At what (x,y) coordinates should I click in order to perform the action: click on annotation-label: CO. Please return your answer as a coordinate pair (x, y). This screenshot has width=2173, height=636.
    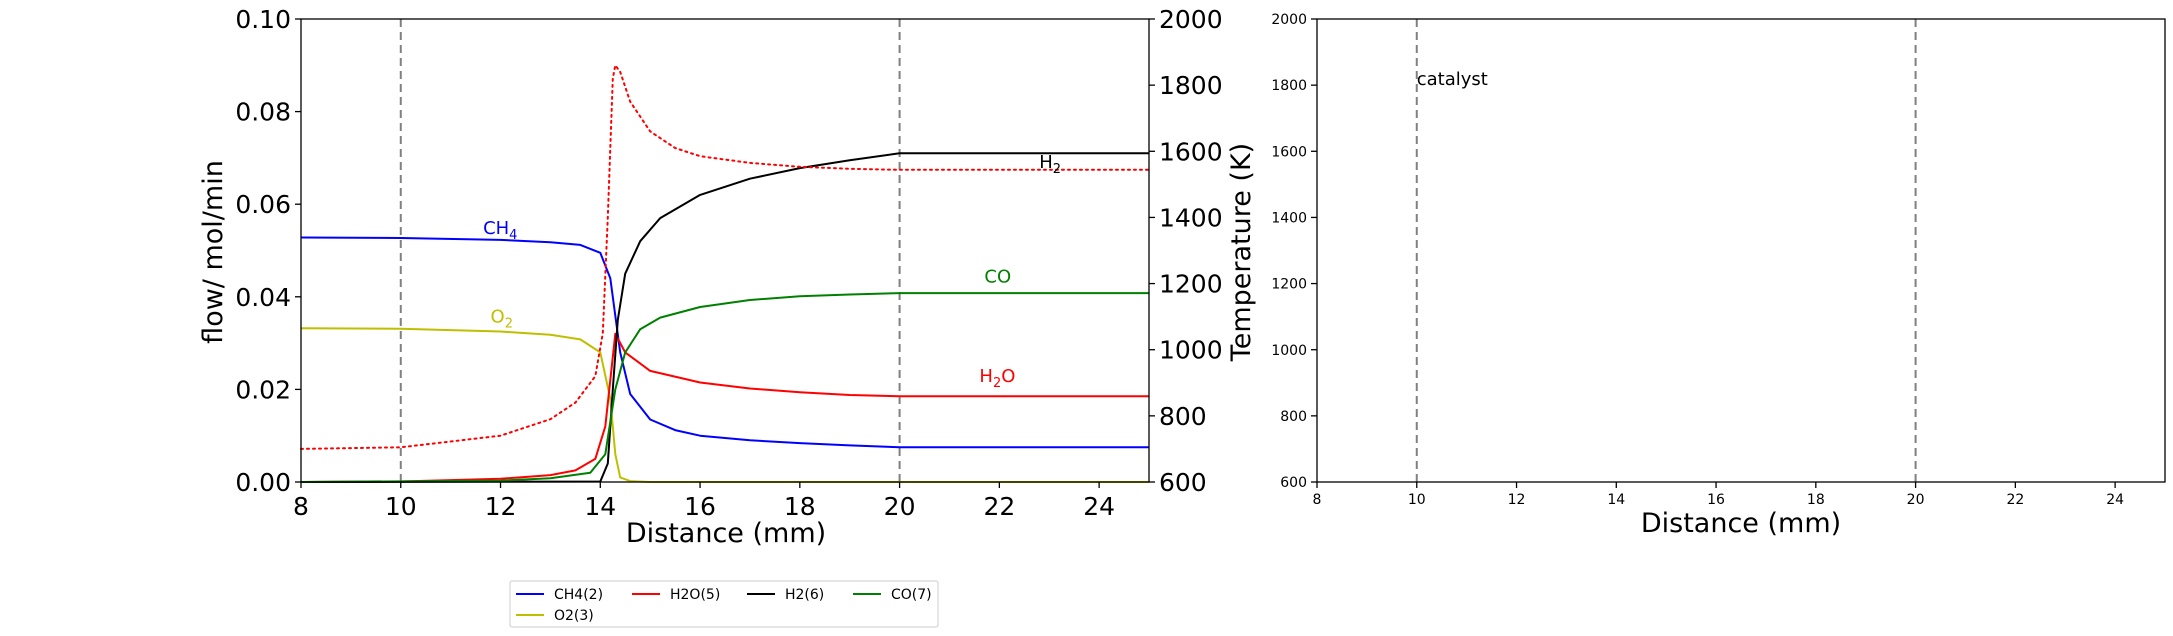
    Looking at the image, I should click on (997, 276).